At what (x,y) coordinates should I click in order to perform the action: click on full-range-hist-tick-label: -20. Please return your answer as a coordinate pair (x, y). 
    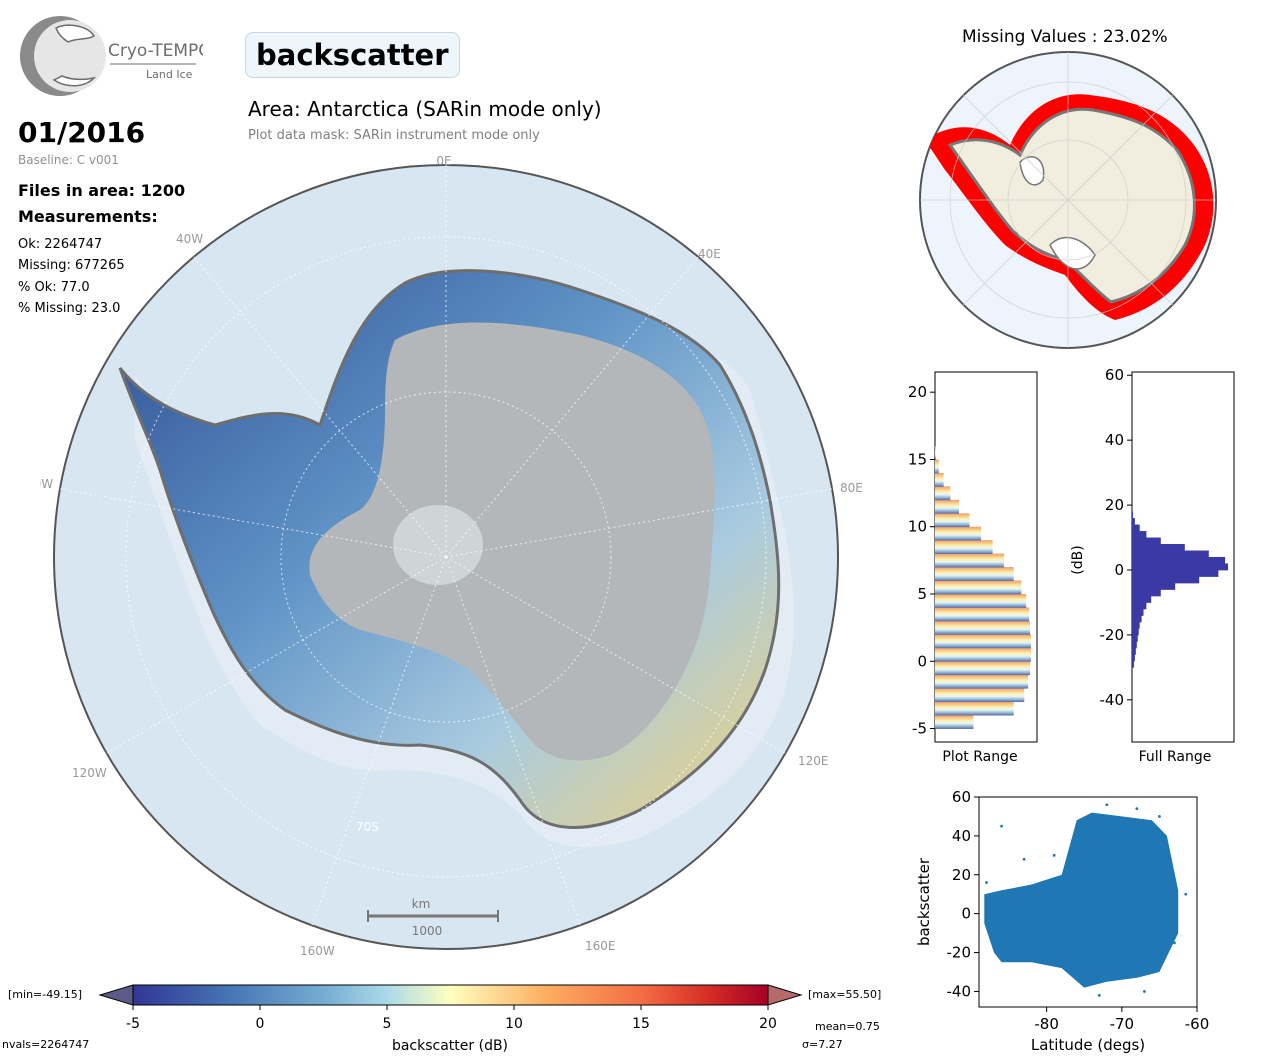
    Looking at the image, I should click on (1112, 635).